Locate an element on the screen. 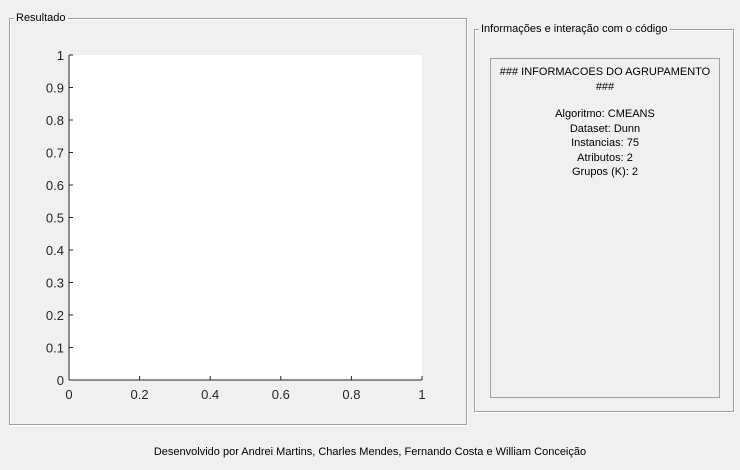 The height and width of the screenshot is (470, 740). result-panel-title: Resultado is located at coordinates (41, 18).